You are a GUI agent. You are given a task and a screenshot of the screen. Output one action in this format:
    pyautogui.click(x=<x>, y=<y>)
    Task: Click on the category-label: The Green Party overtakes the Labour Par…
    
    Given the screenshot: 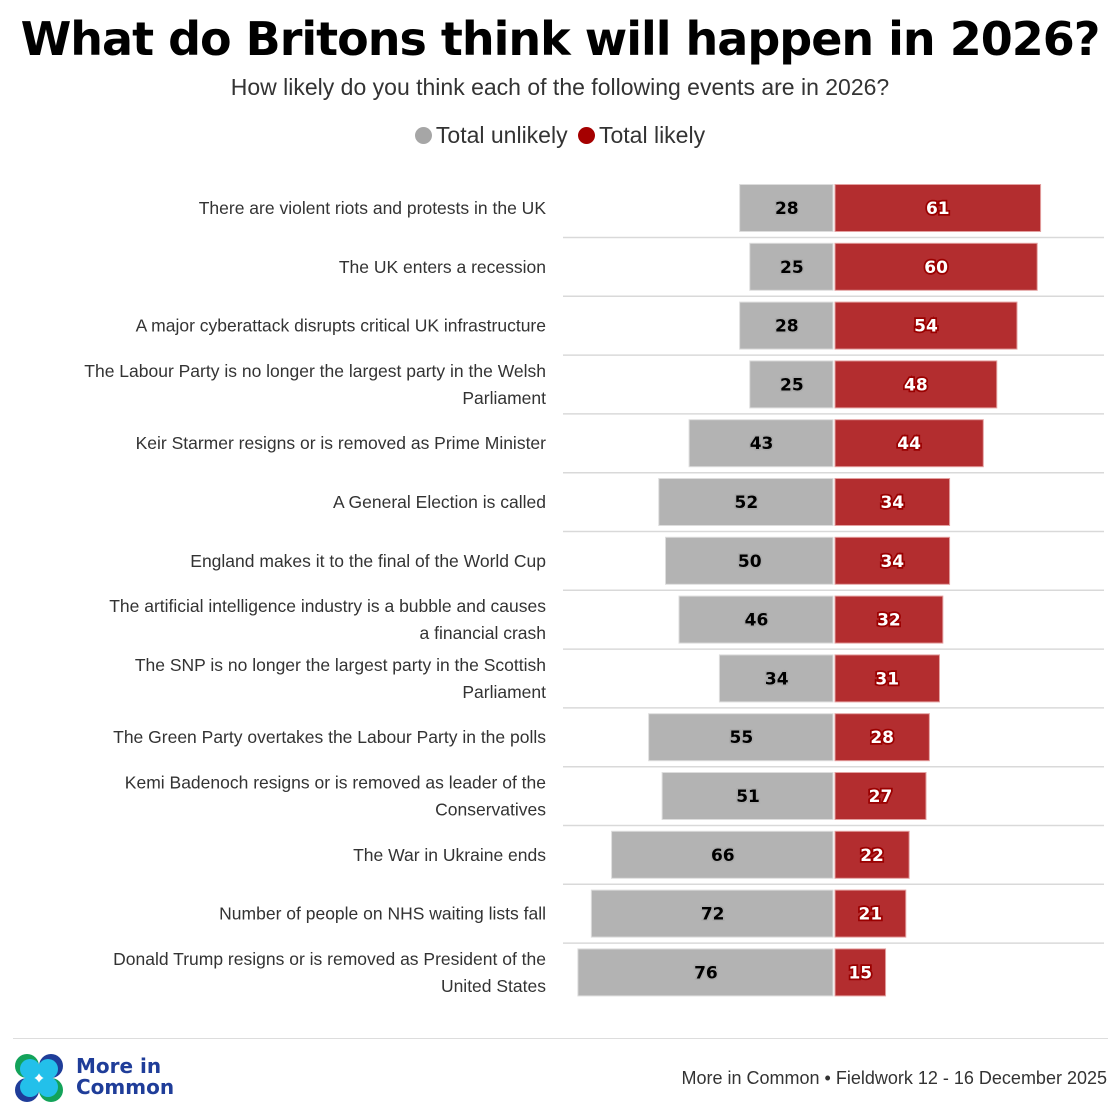 What is the action you would take?
    pyautogui.click(x=329, y=737)
    